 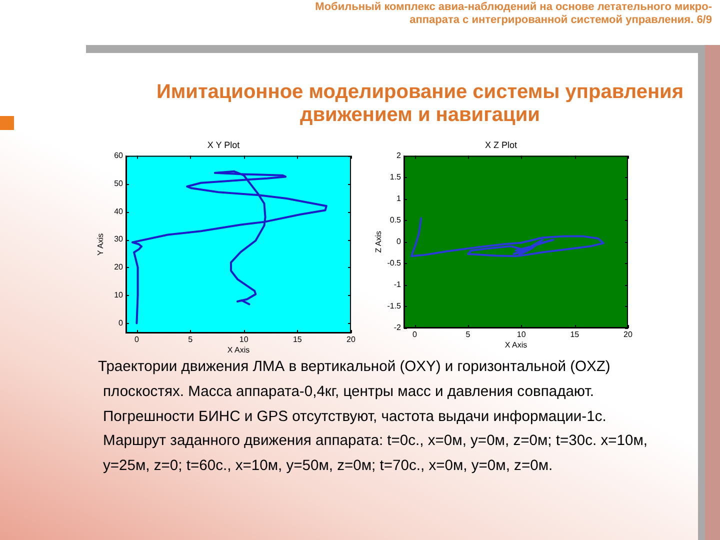 I want to click on y-tick-label: 40, so click(x=119, y=211).